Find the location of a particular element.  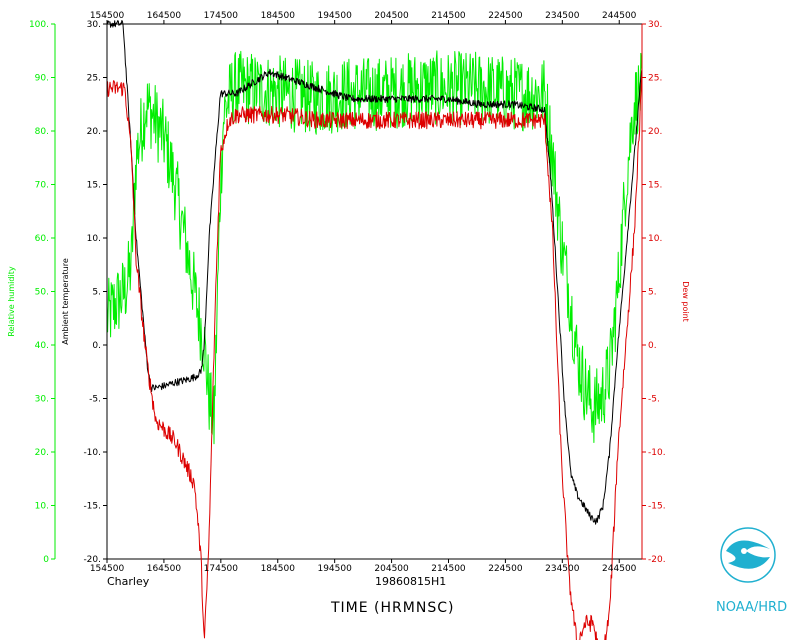

rh-tick-label: 80. is located at coordinates (42, 132).